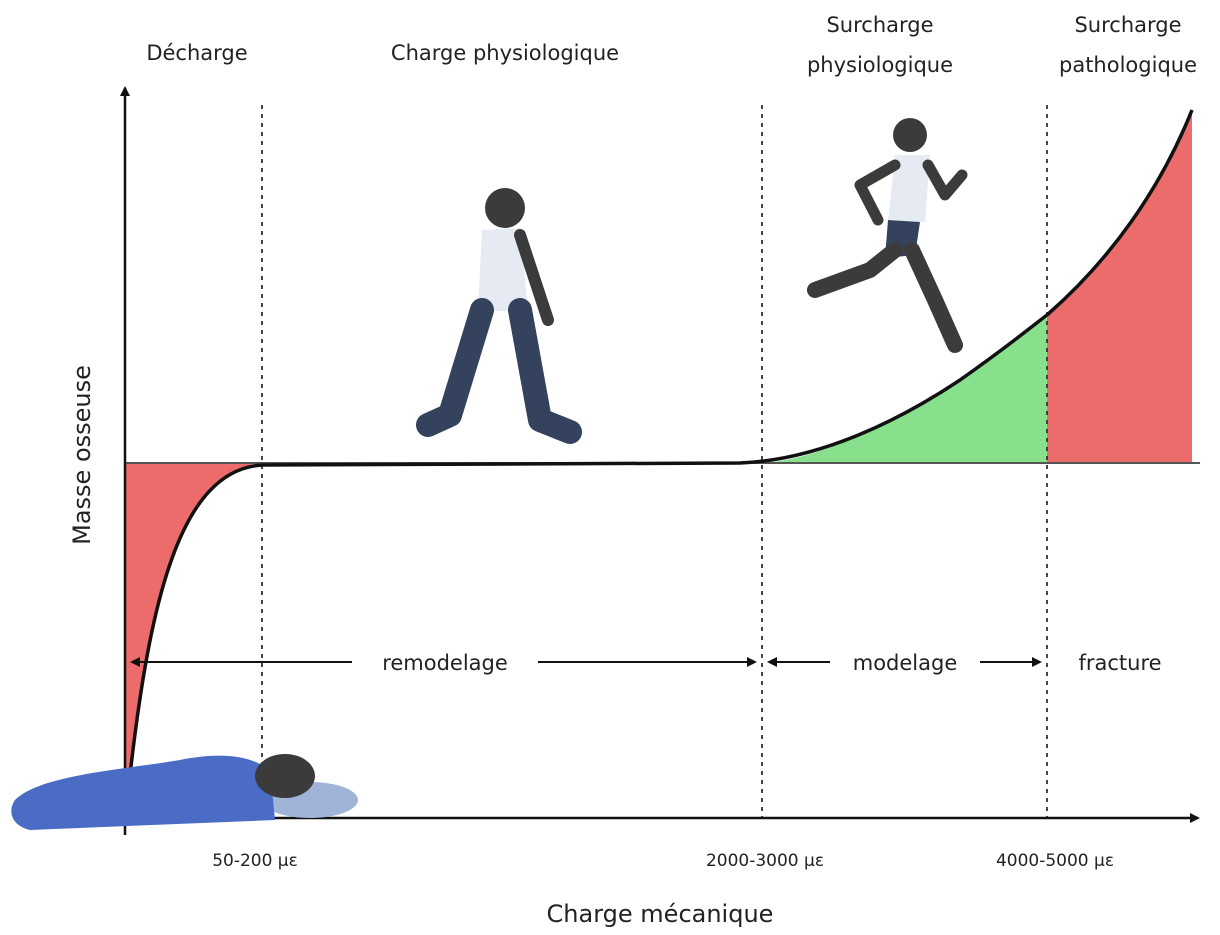 The height and width of the screenshot is (935, 1220). What do you see at coordinates (184, 792) in the screenshot?
I see `sleeping-figure` at bounding box center [184, 792].